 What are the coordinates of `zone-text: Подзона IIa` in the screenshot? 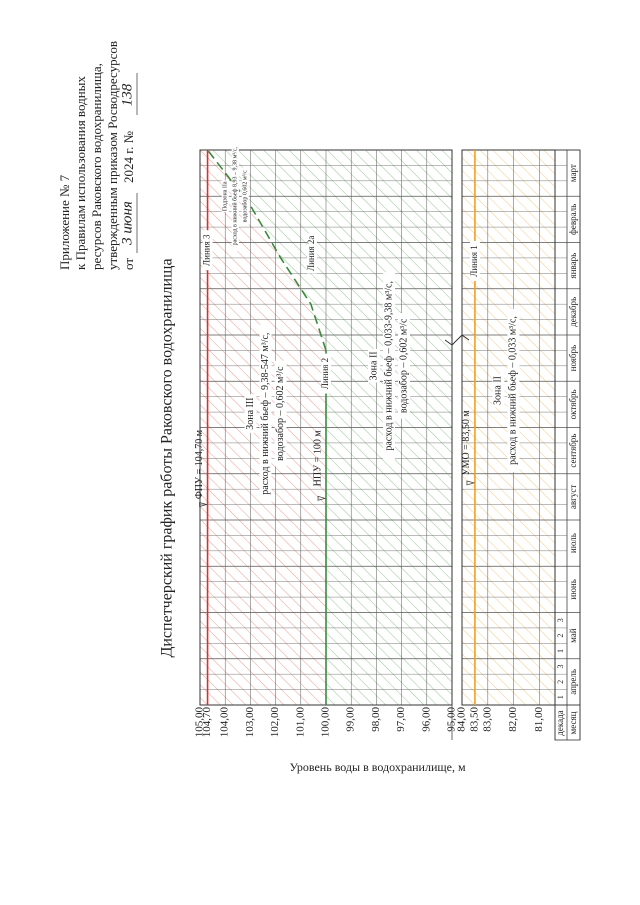 It's located at (226, 196).